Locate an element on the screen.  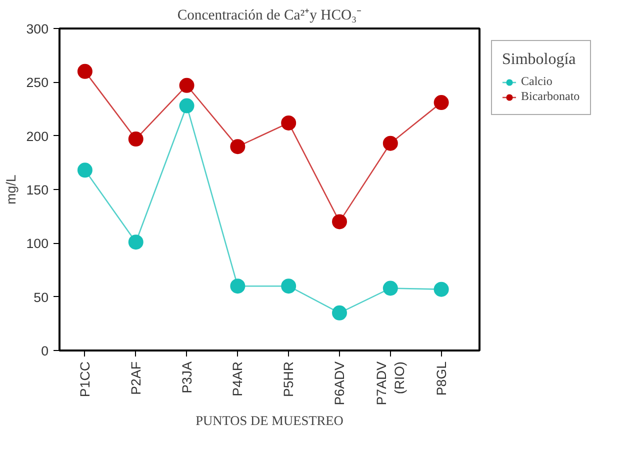
x-tick-label: P4AR is located at coordinates (238, 378).